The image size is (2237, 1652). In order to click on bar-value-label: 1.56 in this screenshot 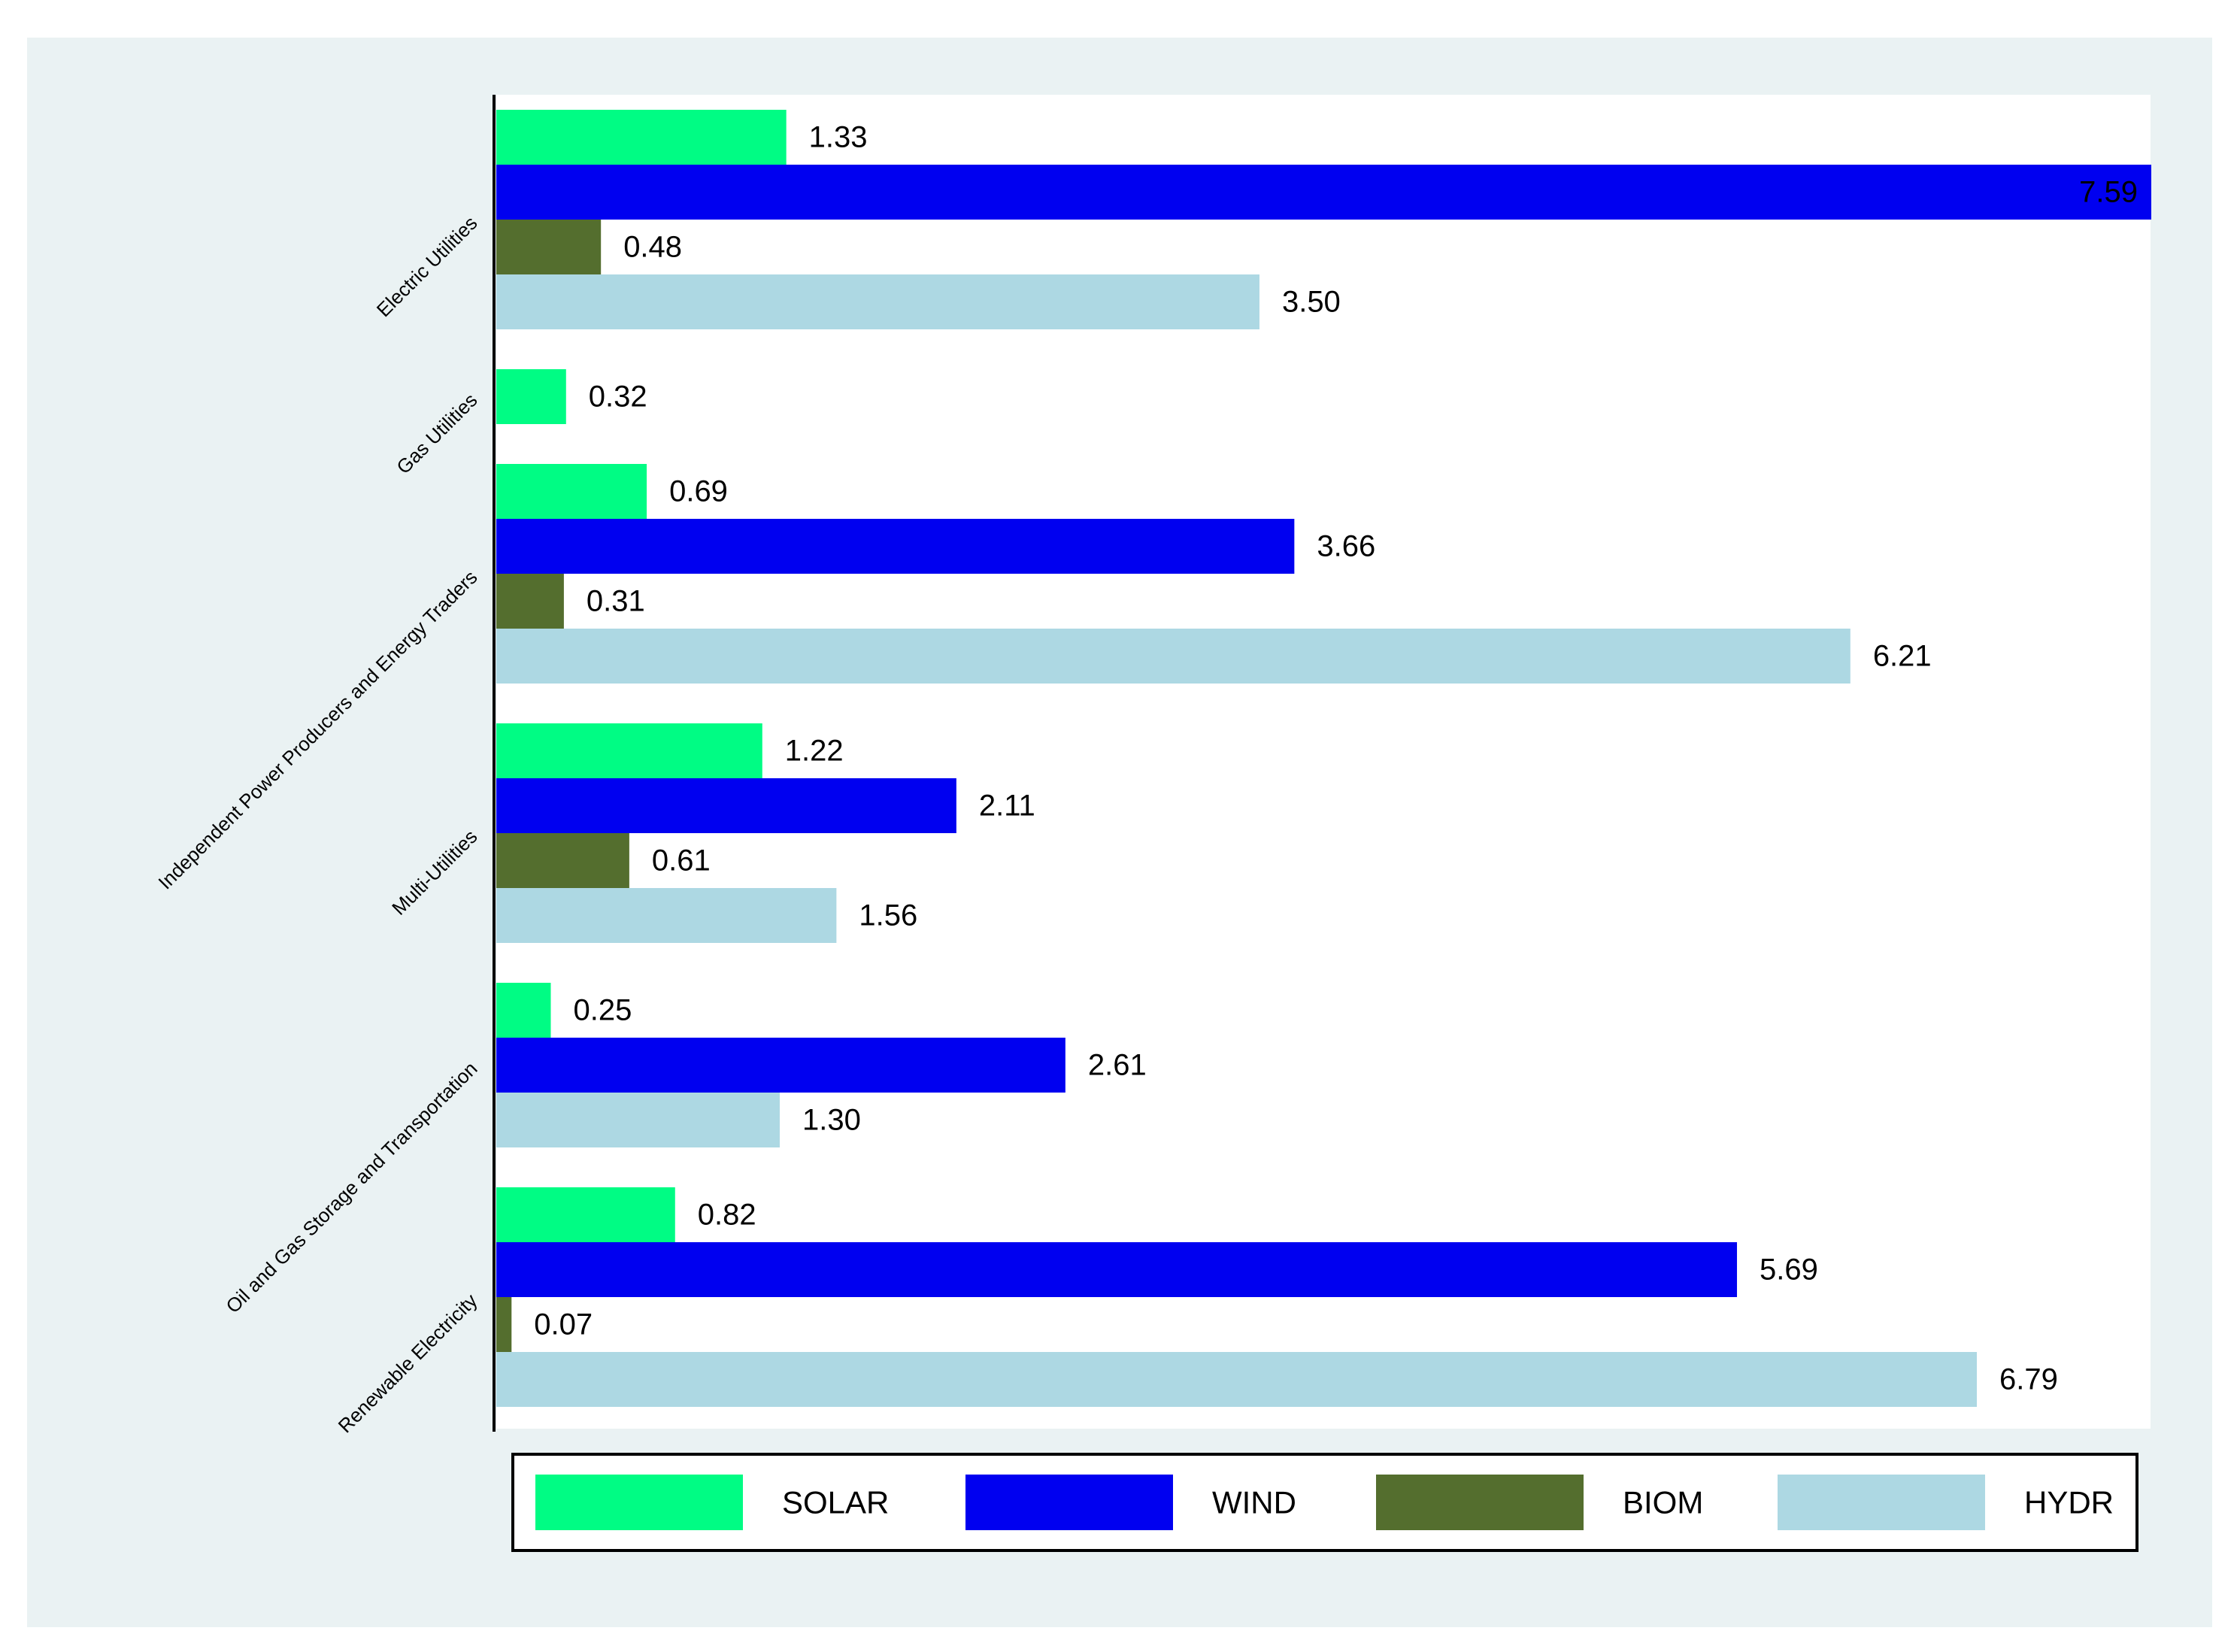, I will do `click(888, 915)`.